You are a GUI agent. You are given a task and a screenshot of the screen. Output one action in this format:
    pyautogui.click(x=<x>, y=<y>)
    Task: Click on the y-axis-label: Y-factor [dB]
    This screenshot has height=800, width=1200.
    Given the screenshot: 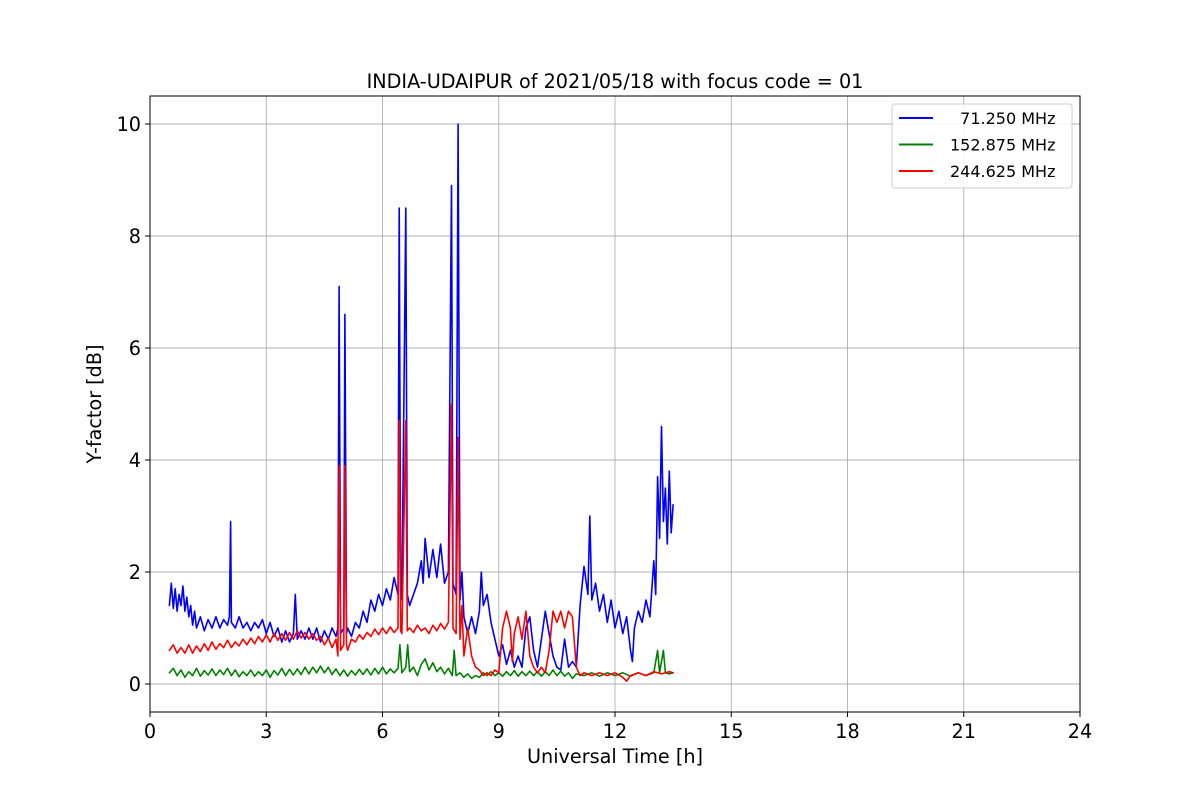 What is the action you would take?
    pyautogui.click(x=94, y=405)
    